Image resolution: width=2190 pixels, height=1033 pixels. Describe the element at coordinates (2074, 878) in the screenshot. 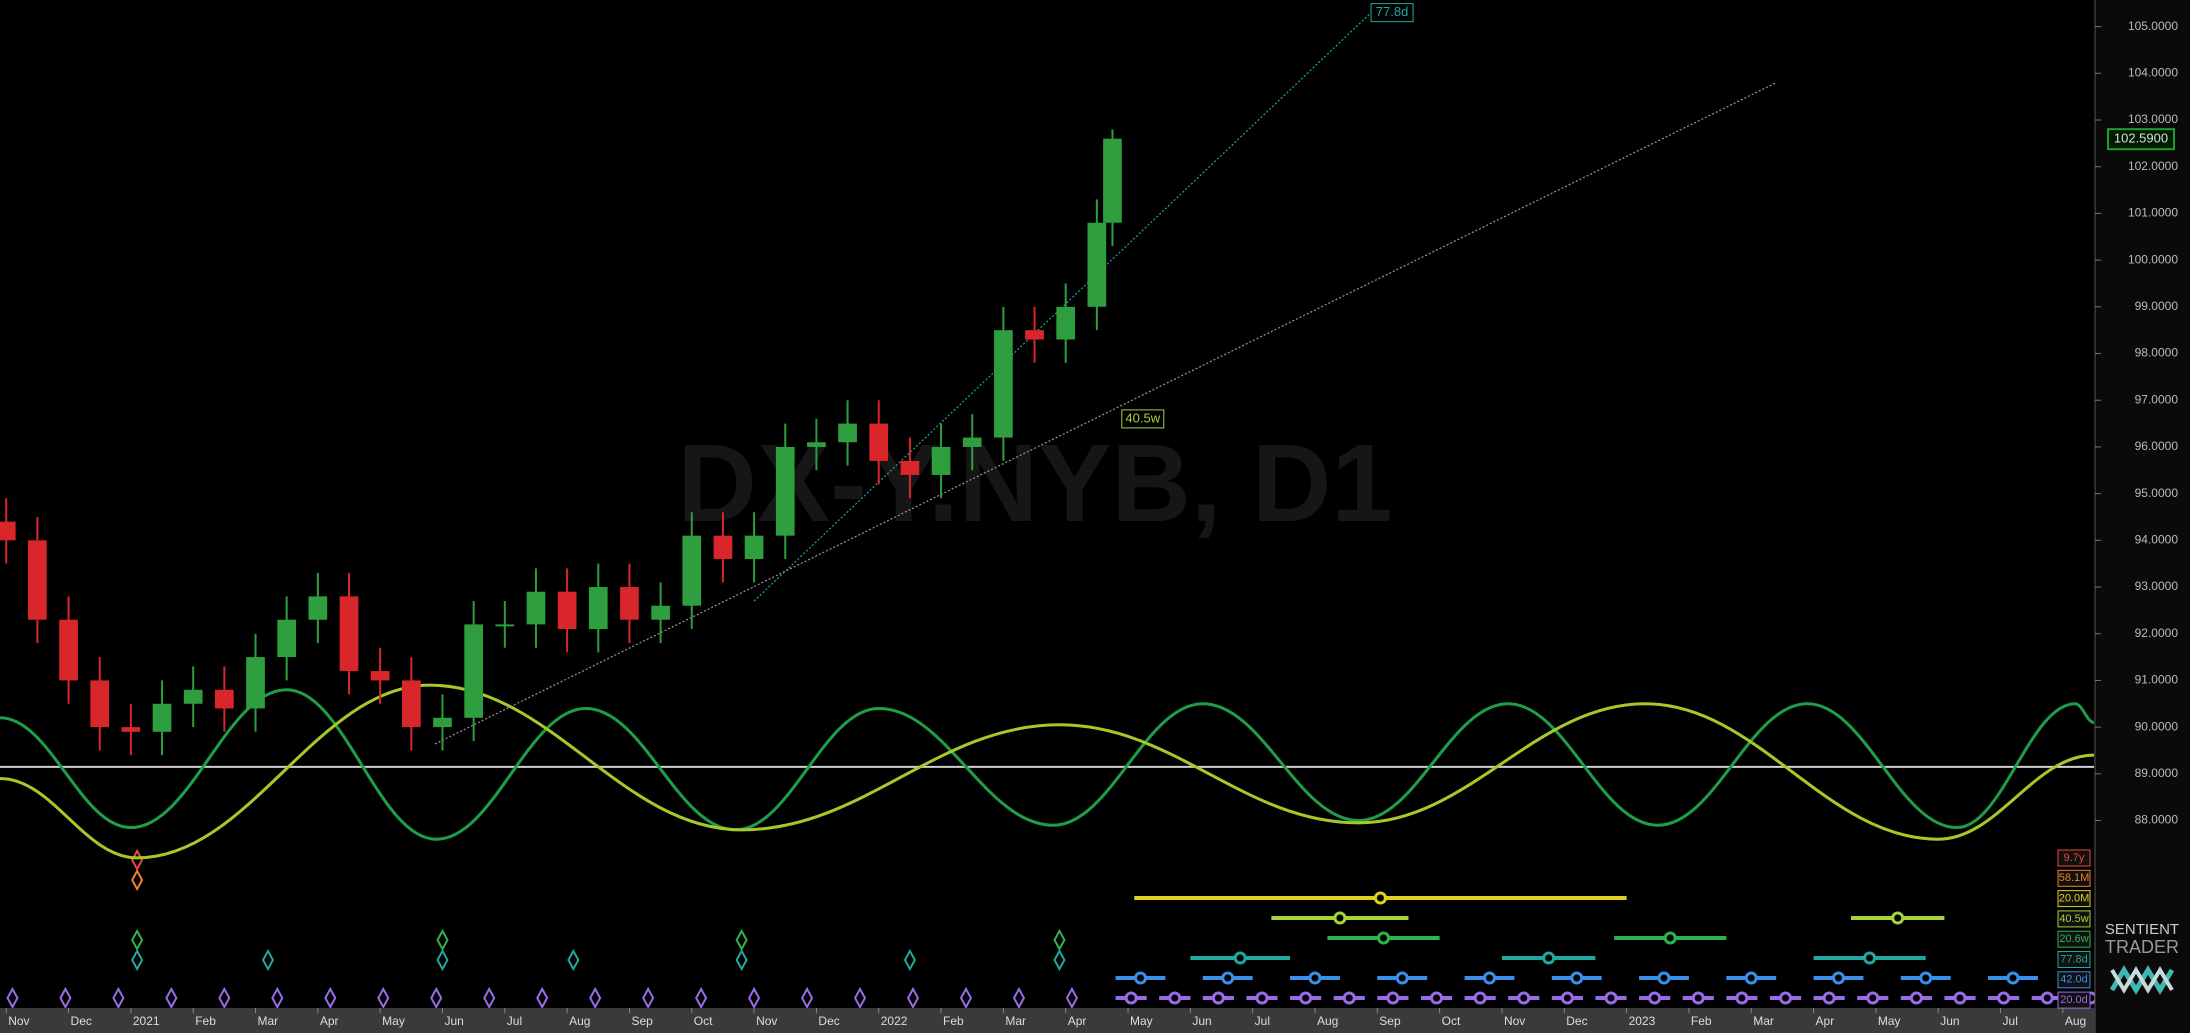

I see `legend-label: 58.1M` at that location.